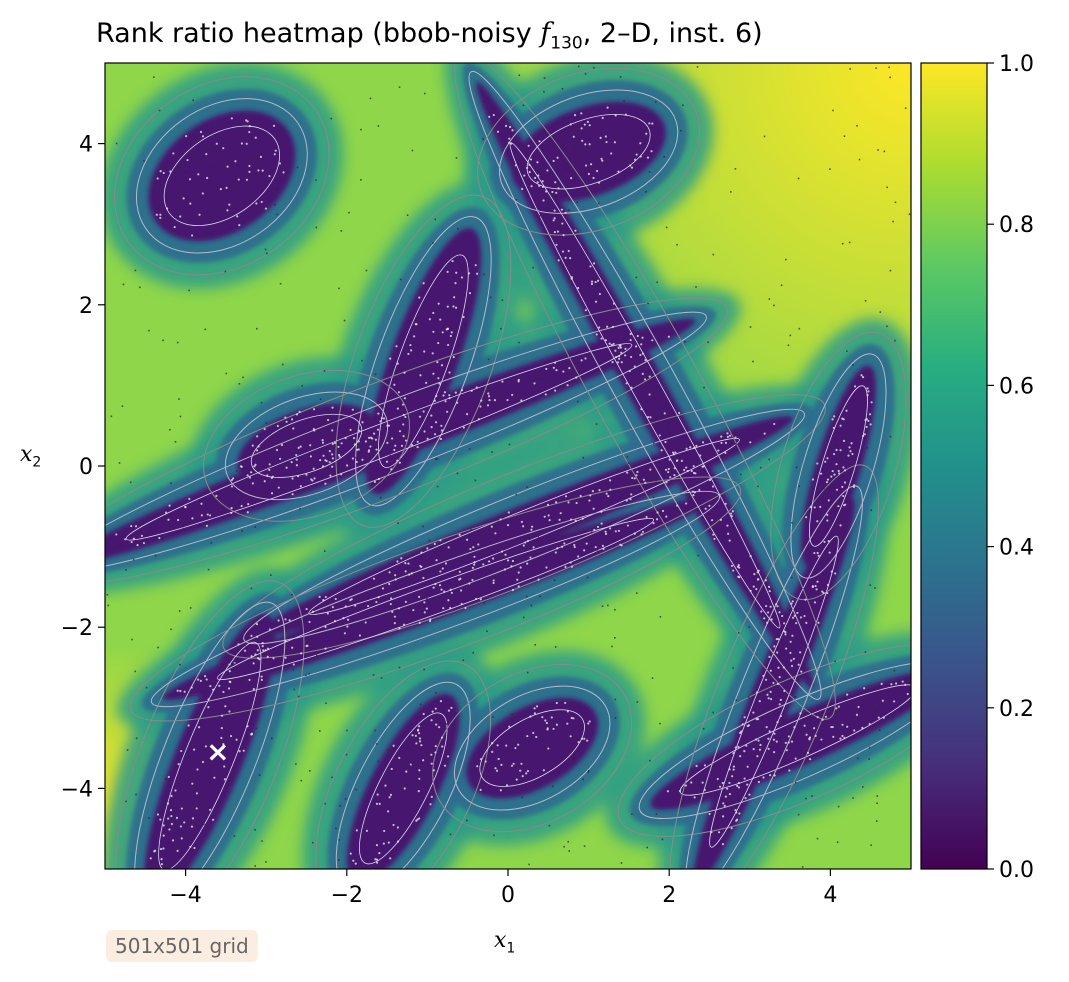  What do you see at coordinates (423, 361) in the screenshot?
I see `contour-core` at bounding box center [423, 361].